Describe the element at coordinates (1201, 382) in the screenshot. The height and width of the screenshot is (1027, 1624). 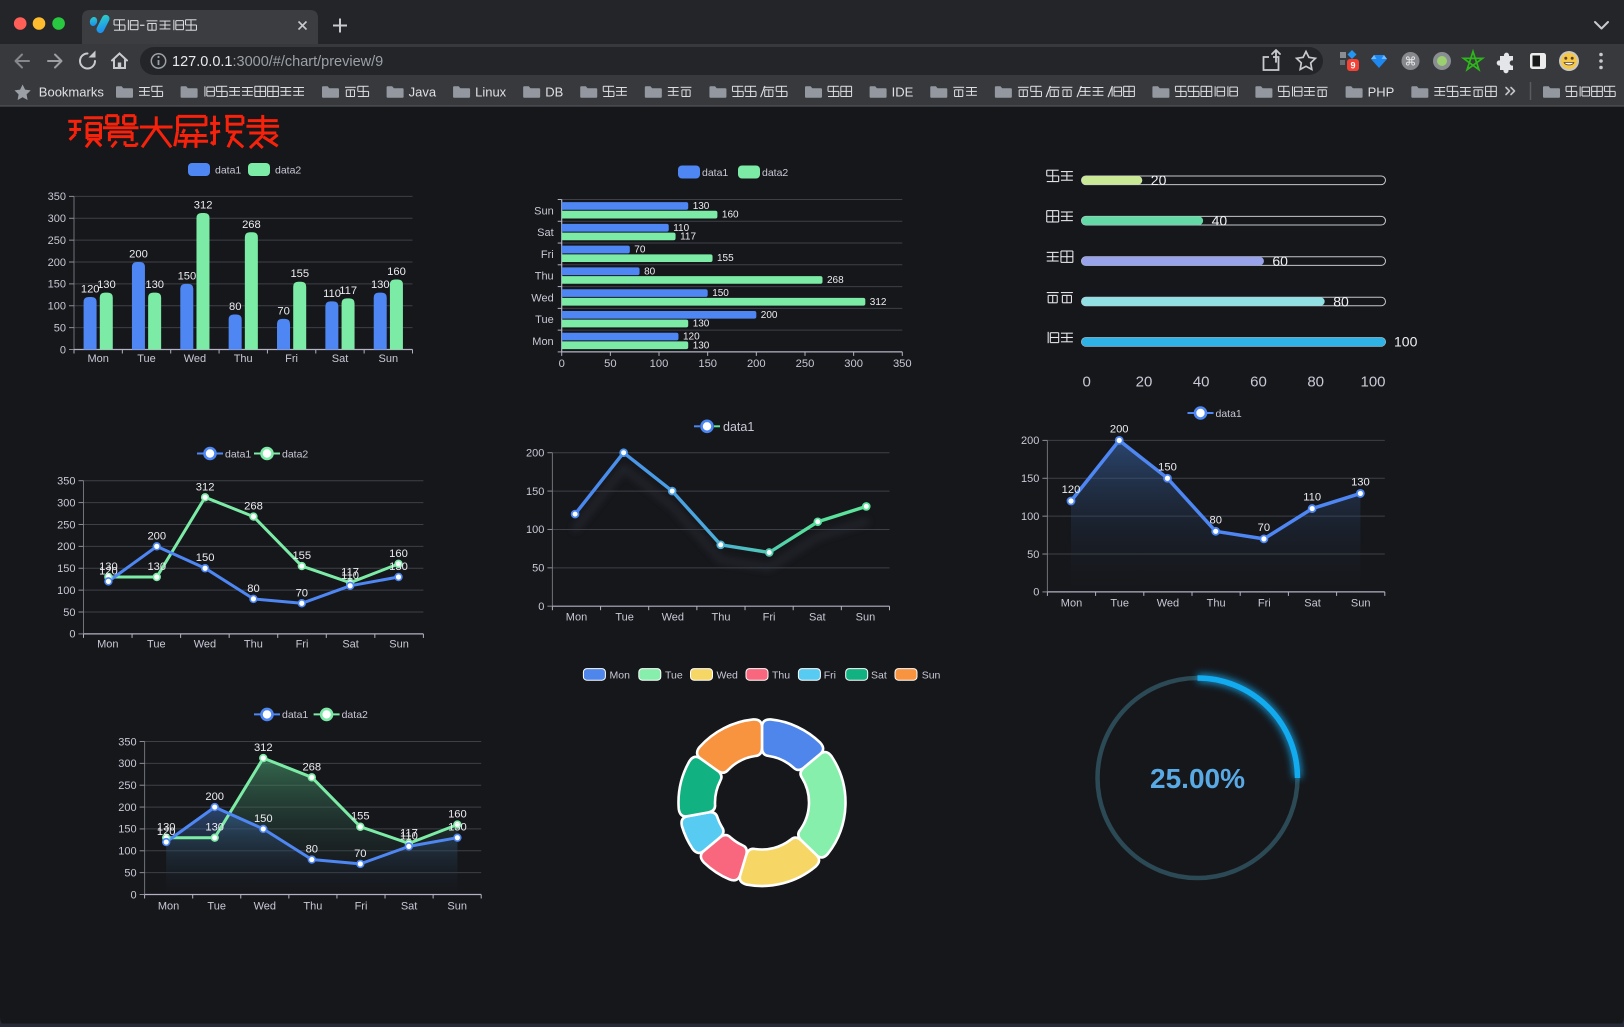
I see `svg-text: 40` at that location.